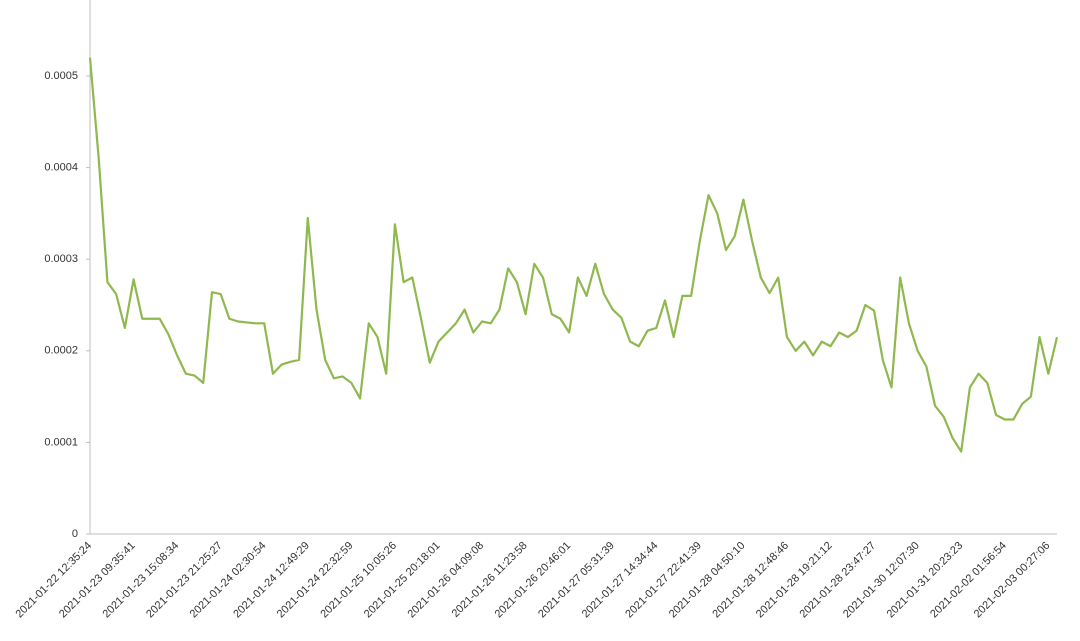 Image resolution: width=1080 pixels, height=641 pixels. I want to click on x-tick-label: 2021-01-22 12:35:24, so click(53, 580).